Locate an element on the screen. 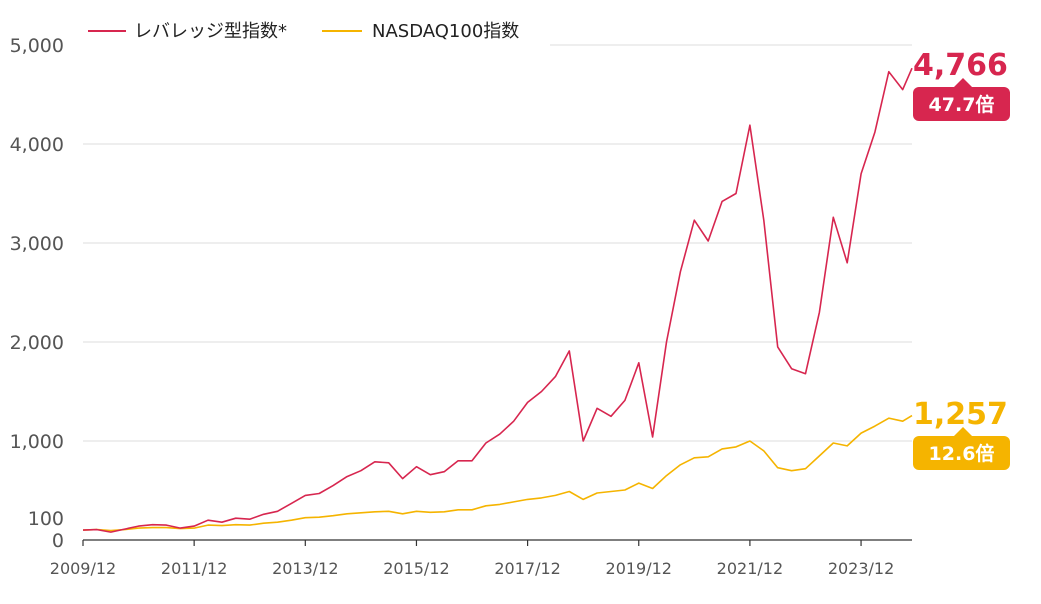  x-tick-label: 2023/12 is located at coordinates (861, 568).